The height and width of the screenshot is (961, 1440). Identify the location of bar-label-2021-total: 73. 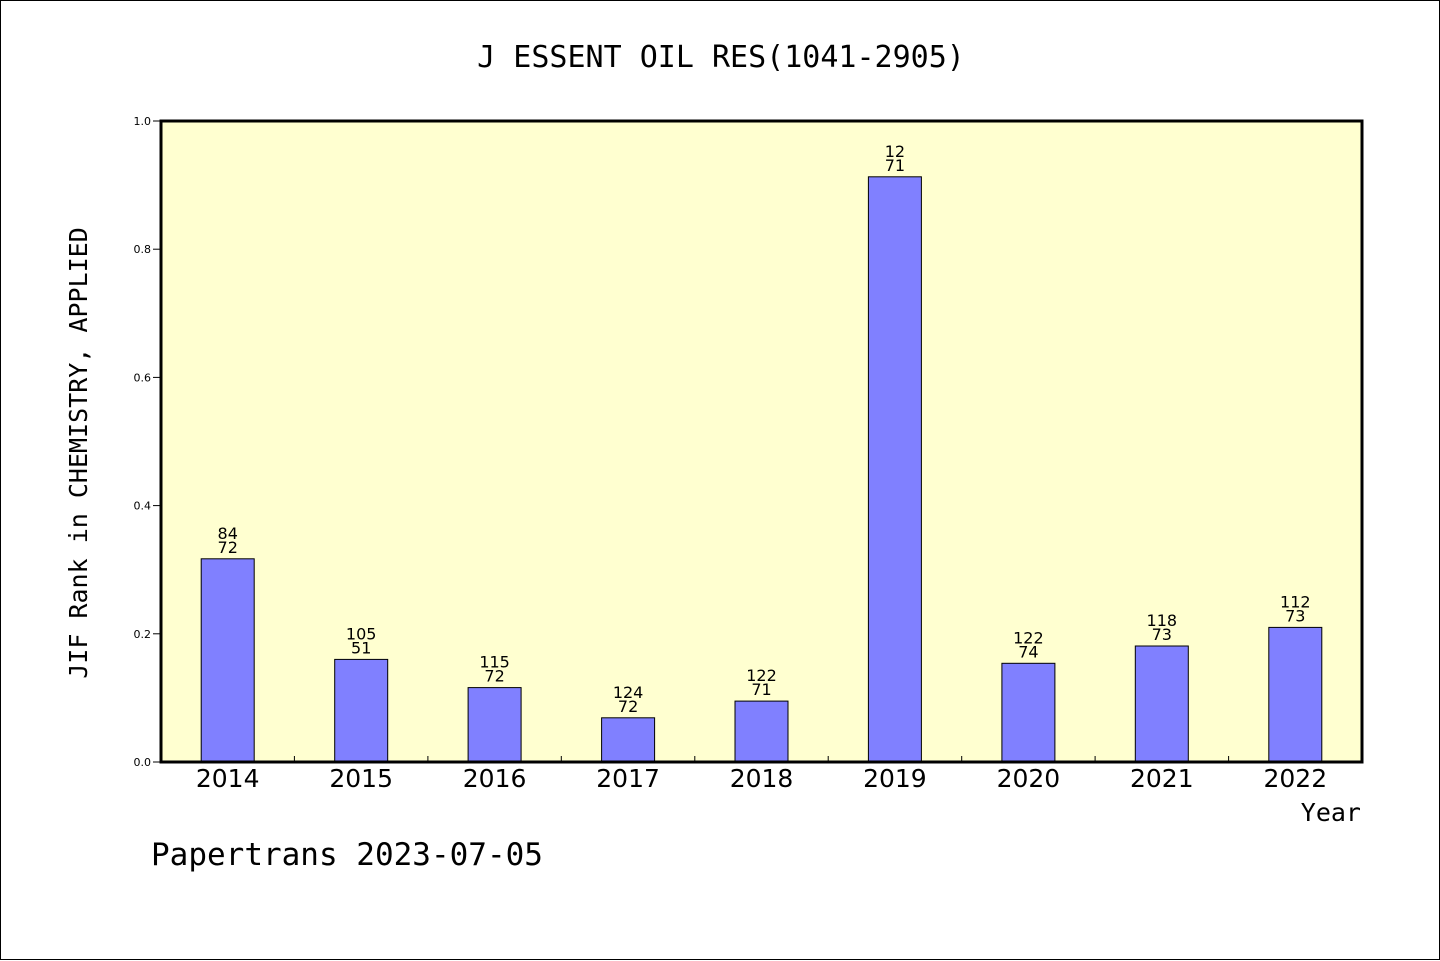
(1162, 634).